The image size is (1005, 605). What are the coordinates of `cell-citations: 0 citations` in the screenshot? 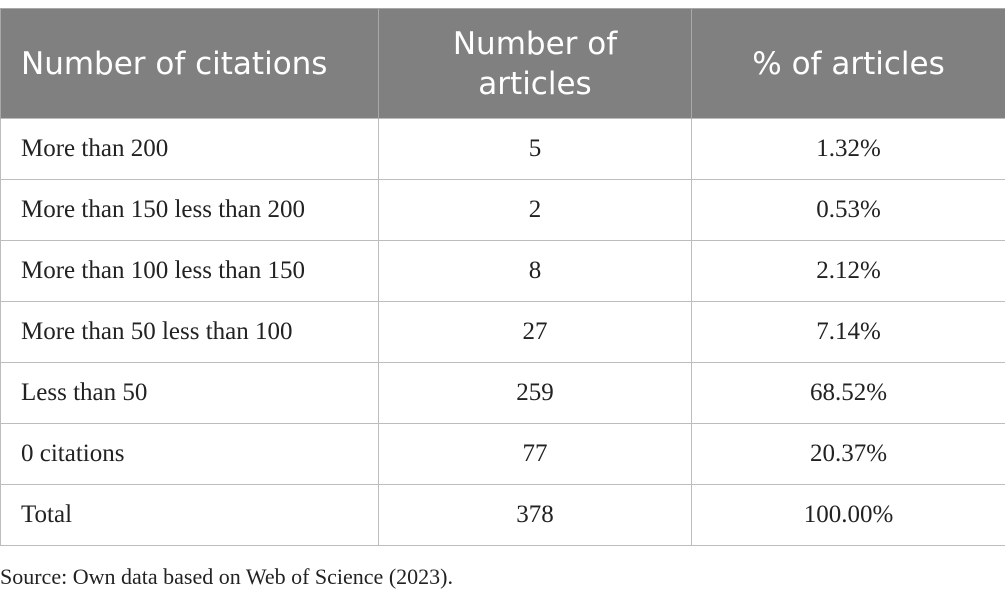 It's located at (189, 454).